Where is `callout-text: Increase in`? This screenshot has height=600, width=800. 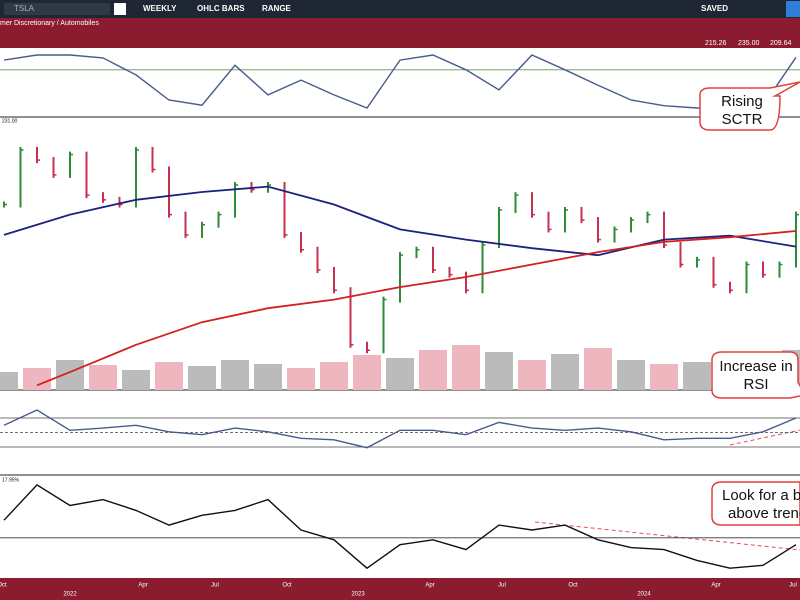 callout-text: Increase in is located at coordinates (755, 366).